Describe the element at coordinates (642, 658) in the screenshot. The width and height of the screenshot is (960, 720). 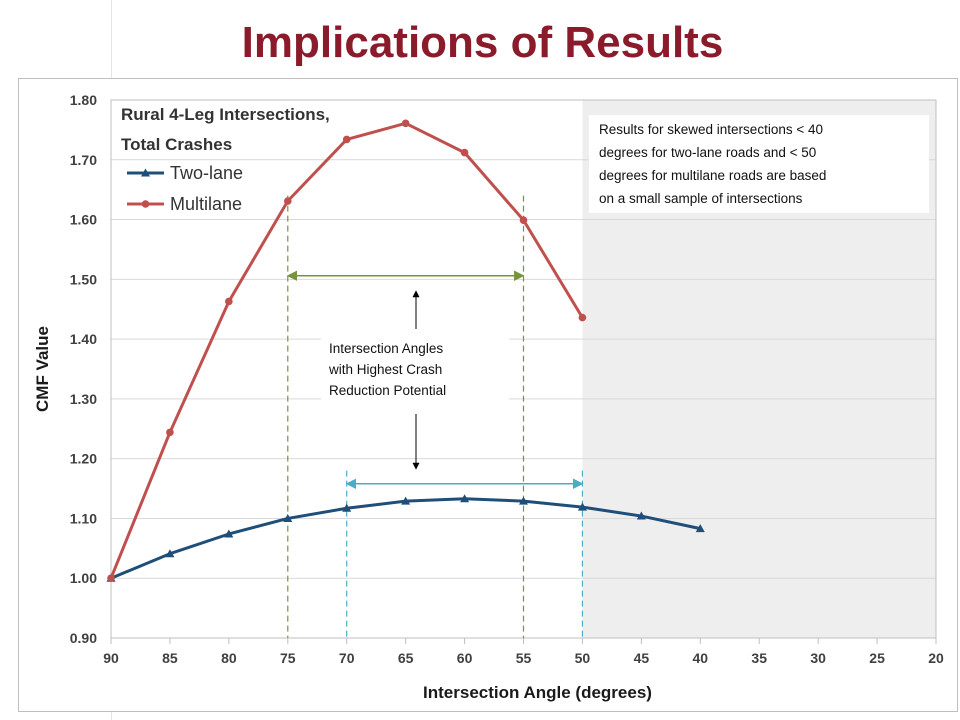
I see `x-tick-label: 45` at that location.